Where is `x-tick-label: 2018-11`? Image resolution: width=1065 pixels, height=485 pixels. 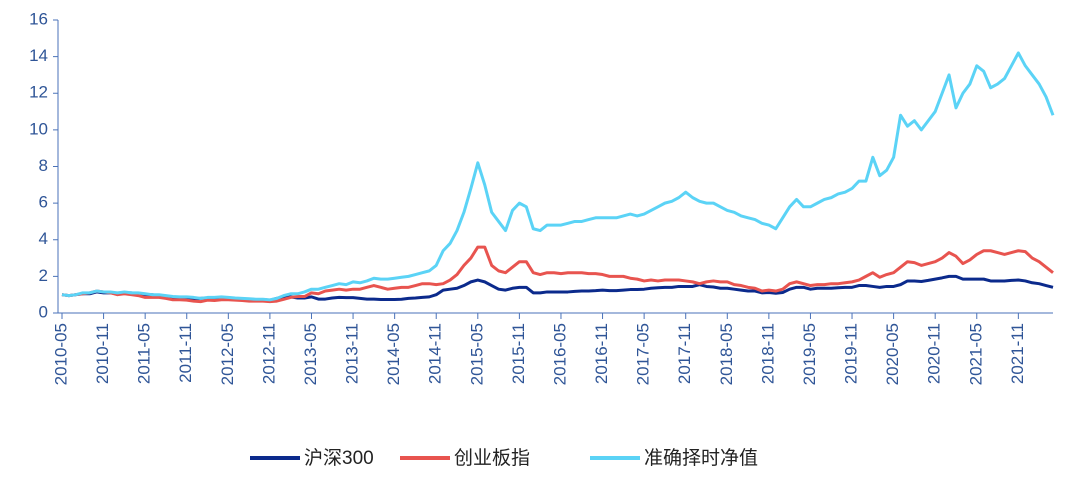 x-tick-label: 2018-11 is located at coordinates (767, 353).